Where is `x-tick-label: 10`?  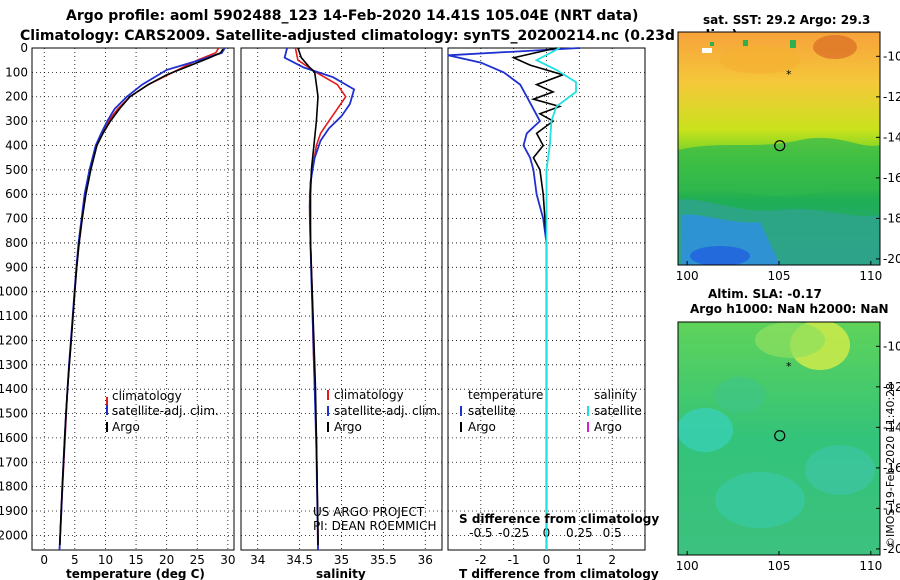 x-tick-label: 10 is located at coordinates (105, 560).